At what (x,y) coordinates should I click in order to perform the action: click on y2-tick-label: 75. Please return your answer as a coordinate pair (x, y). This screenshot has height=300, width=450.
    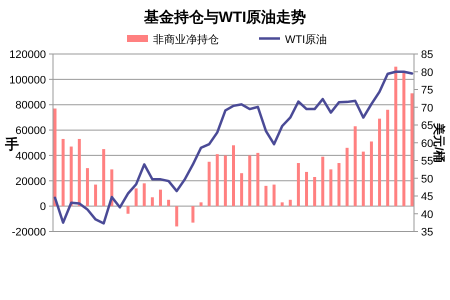
    Looking at the image, I should click on (427, 90).